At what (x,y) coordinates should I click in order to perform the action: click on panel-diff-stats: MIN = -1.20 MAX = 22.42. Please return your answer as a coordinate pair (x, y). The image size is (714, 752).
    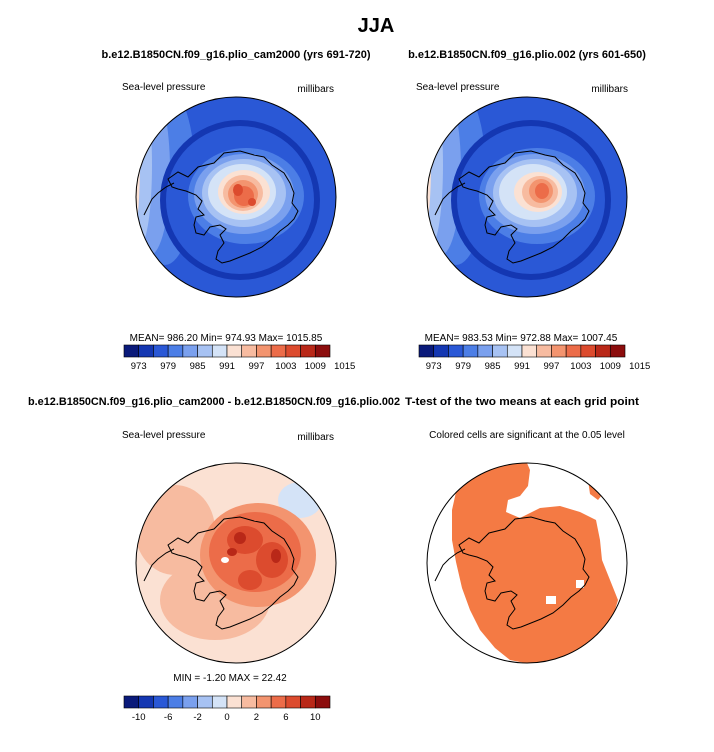
    Looking at the image, I should click on (230, 678).